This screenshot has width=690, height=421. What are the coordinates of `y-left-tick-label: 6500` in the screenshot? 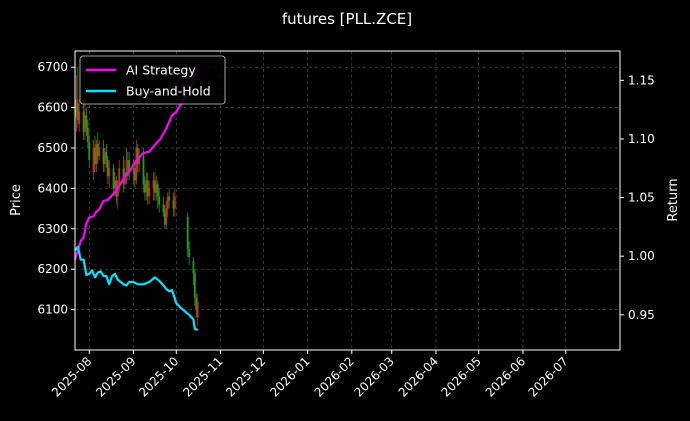 It's located at (52, 148).